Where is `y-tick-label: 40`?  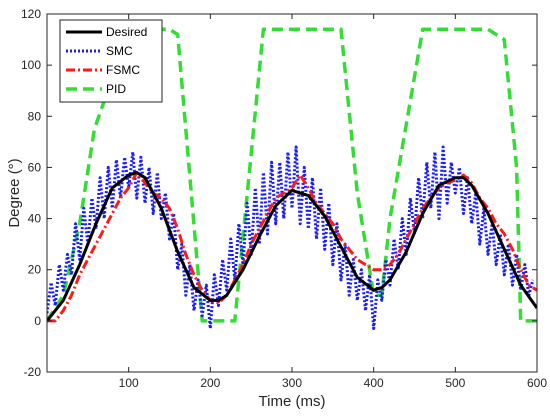
y-tick-label: 40 is located at coordinates (35, 219).